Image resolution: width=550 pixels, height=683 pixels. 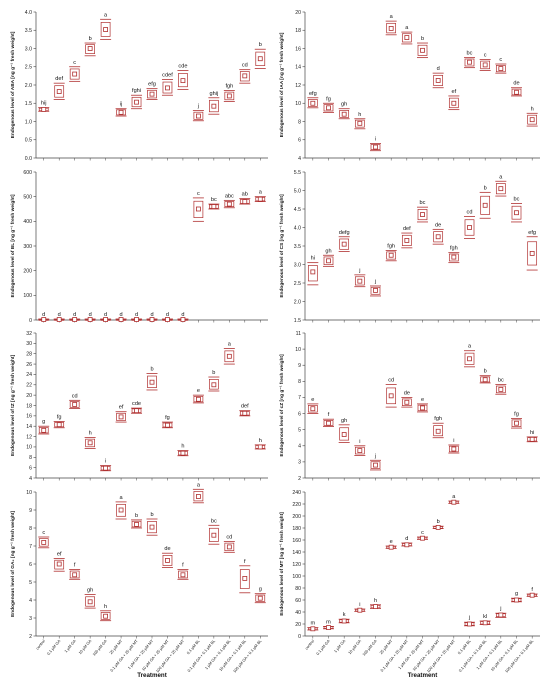 What do you see at coordinates (43, 315) in the screenshot?
I see `significance-letter: d` at bounding box center [43, 315].